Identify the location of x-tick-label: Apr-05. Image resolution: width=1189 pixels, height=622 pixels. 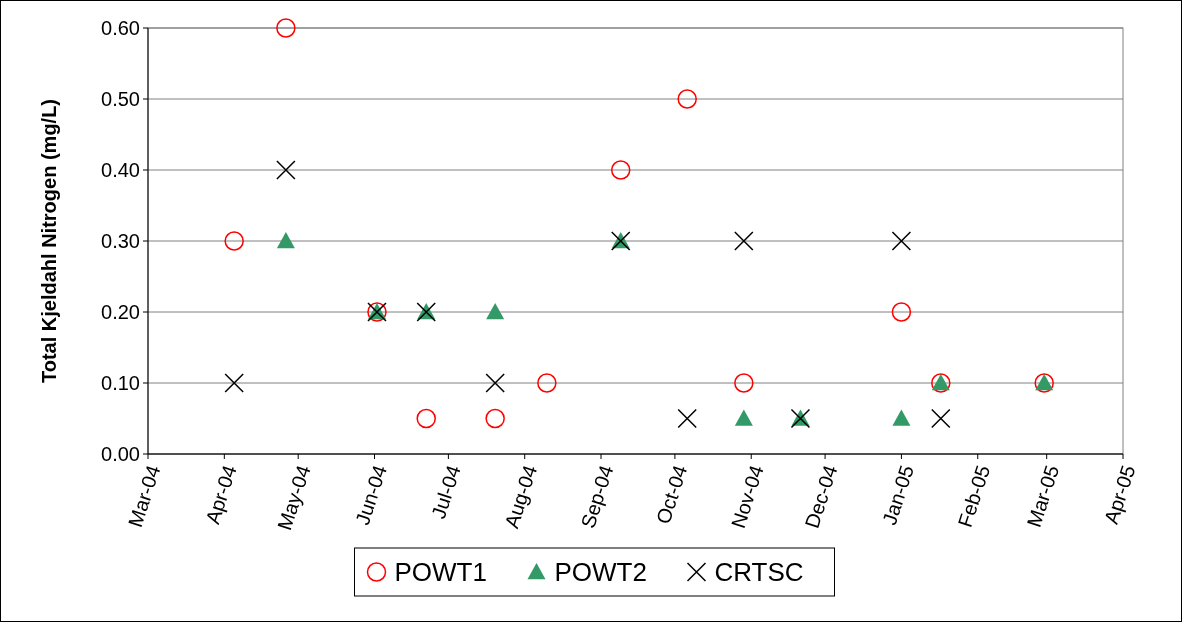
(1119, 494).